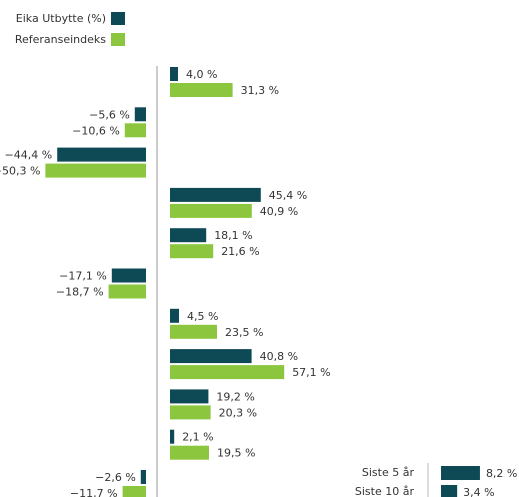 The width and height of the screenshot is (519, 497). Describe the element at coordinates (385, 491) in the screenshot. I see `category-label: Siste 10 år` at that location.